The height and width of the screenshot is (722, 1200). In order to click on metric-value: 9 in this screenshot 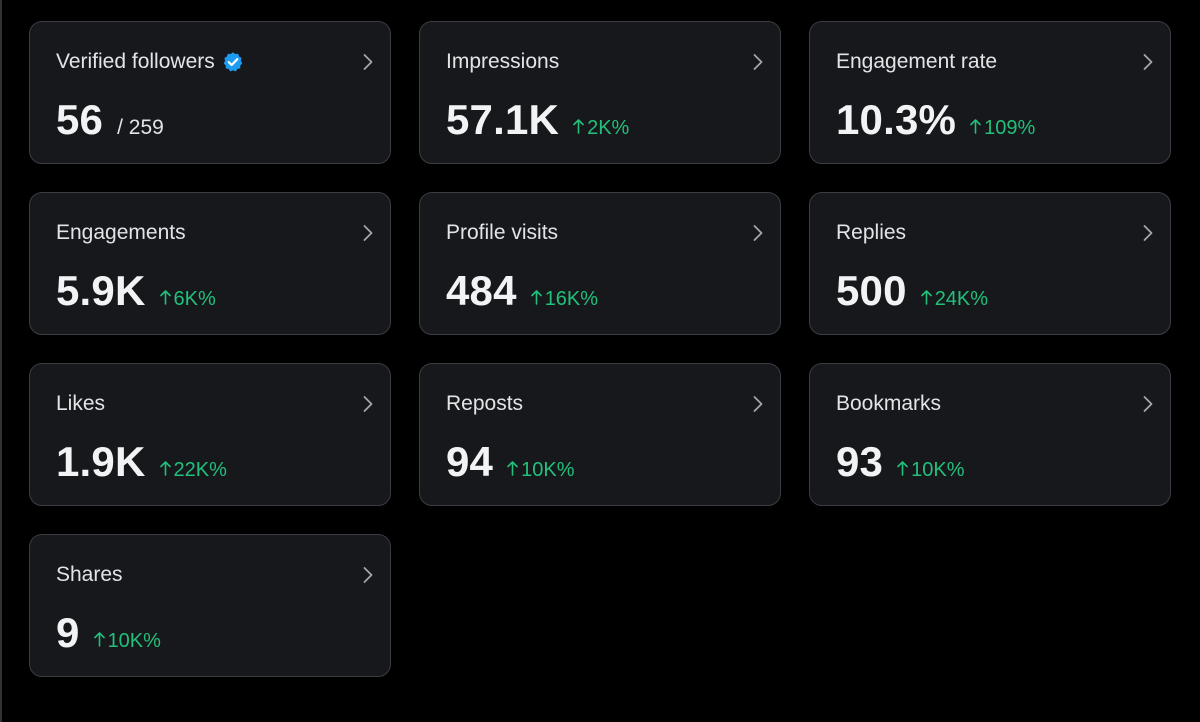, I will do `click(68, 632)`.